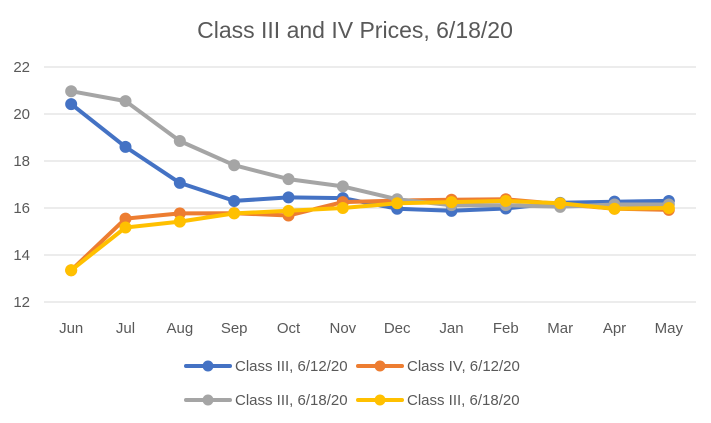 The width and height of the screenshot is (711, 423). I want to click on x-tick-label: Jun, so click(71, 328).